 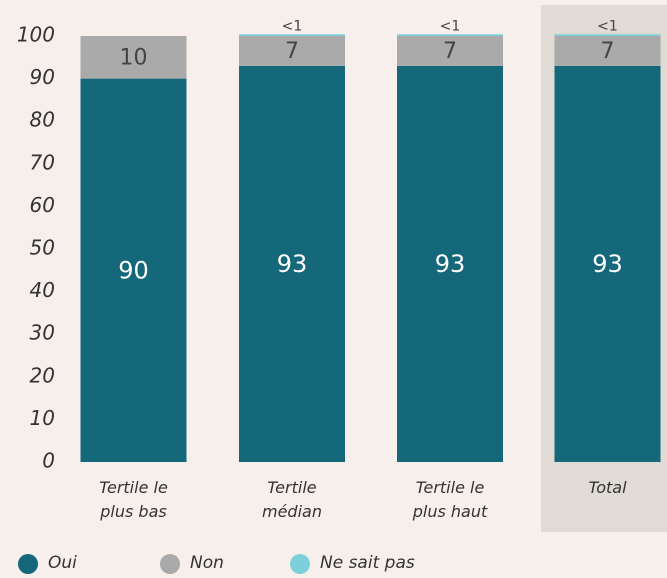 I want to click on y-tick-label: 80, so click(x=42, y=120).